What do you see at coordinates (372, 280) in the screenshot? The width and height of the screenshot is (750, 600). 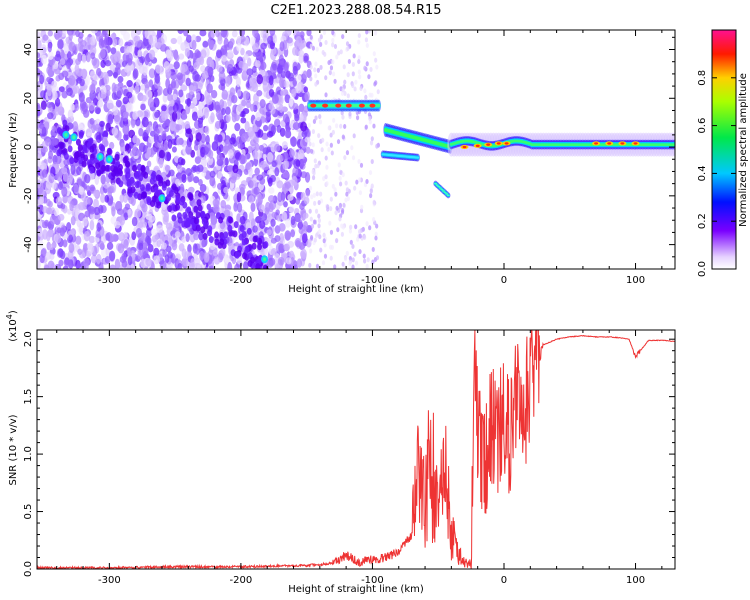 I see `spectrogram-x-tick-label: -100` at bounding box center [372, 280].